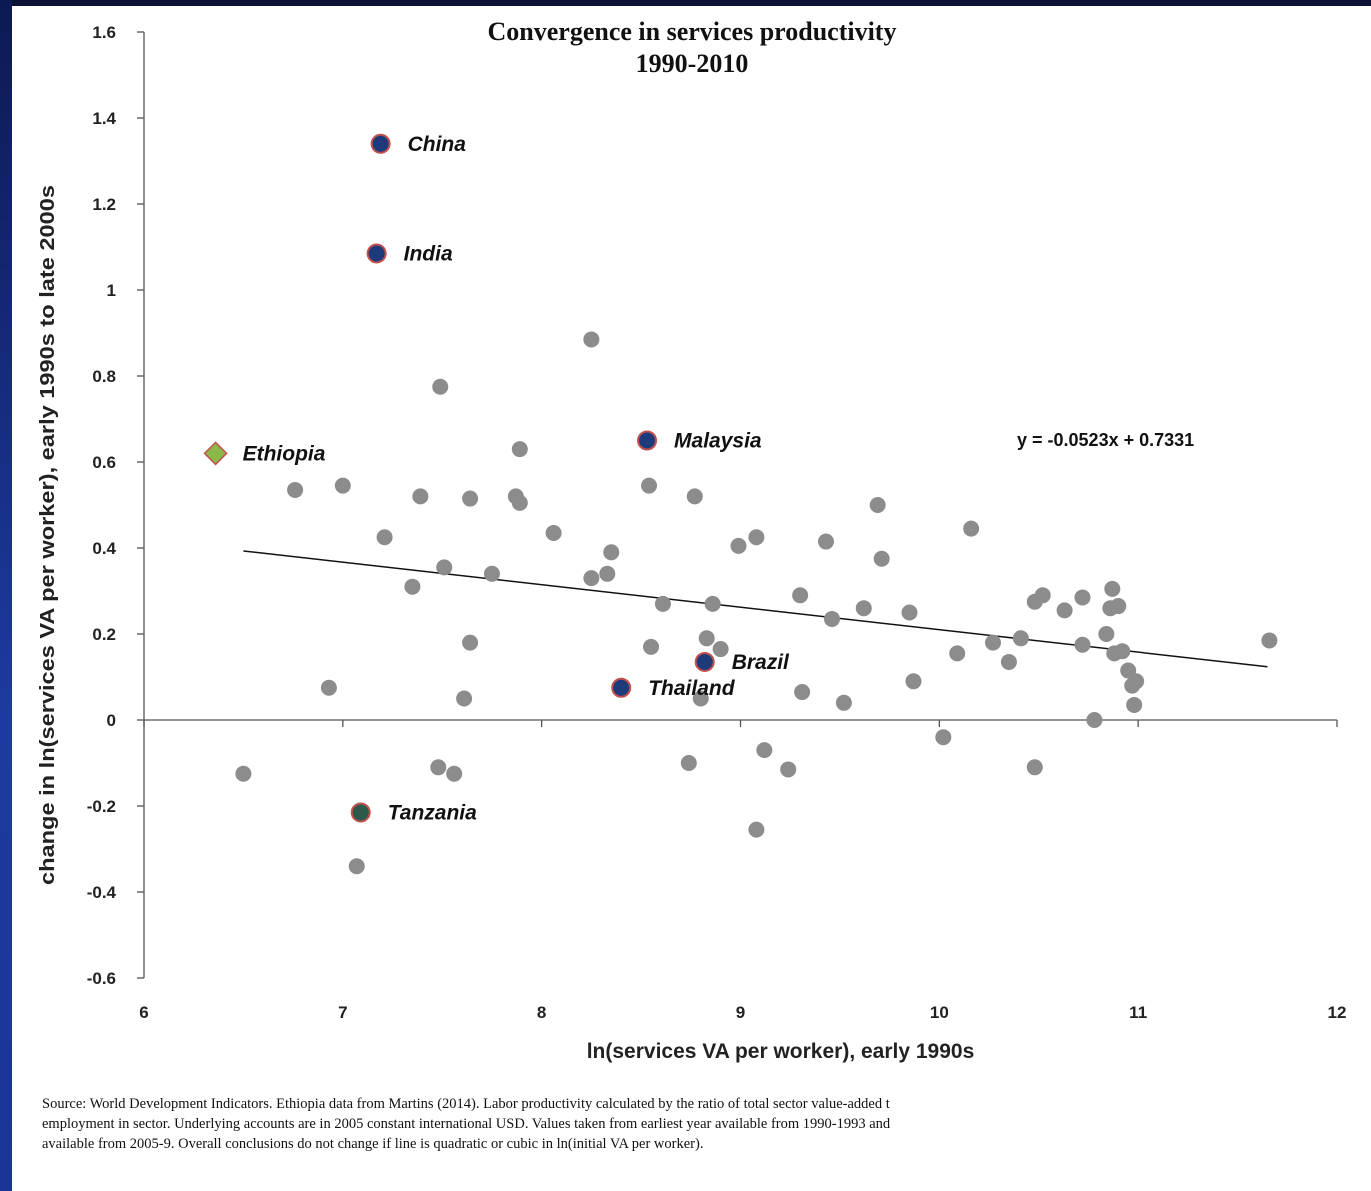  I want to click on highlight-point-malaysia, so click(647, 440).